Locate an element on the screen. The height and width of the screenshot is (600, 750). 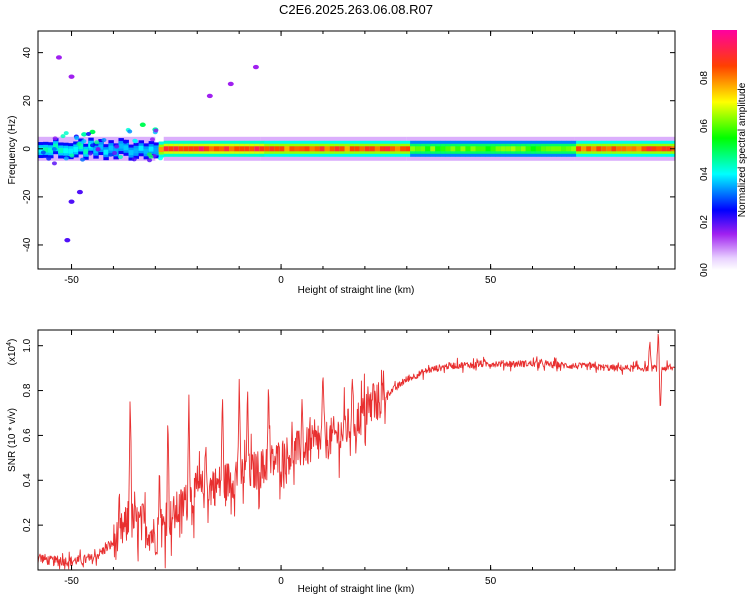
snr-ylabel: SNR (10 * v/v) is located at coordinates (12, 440).